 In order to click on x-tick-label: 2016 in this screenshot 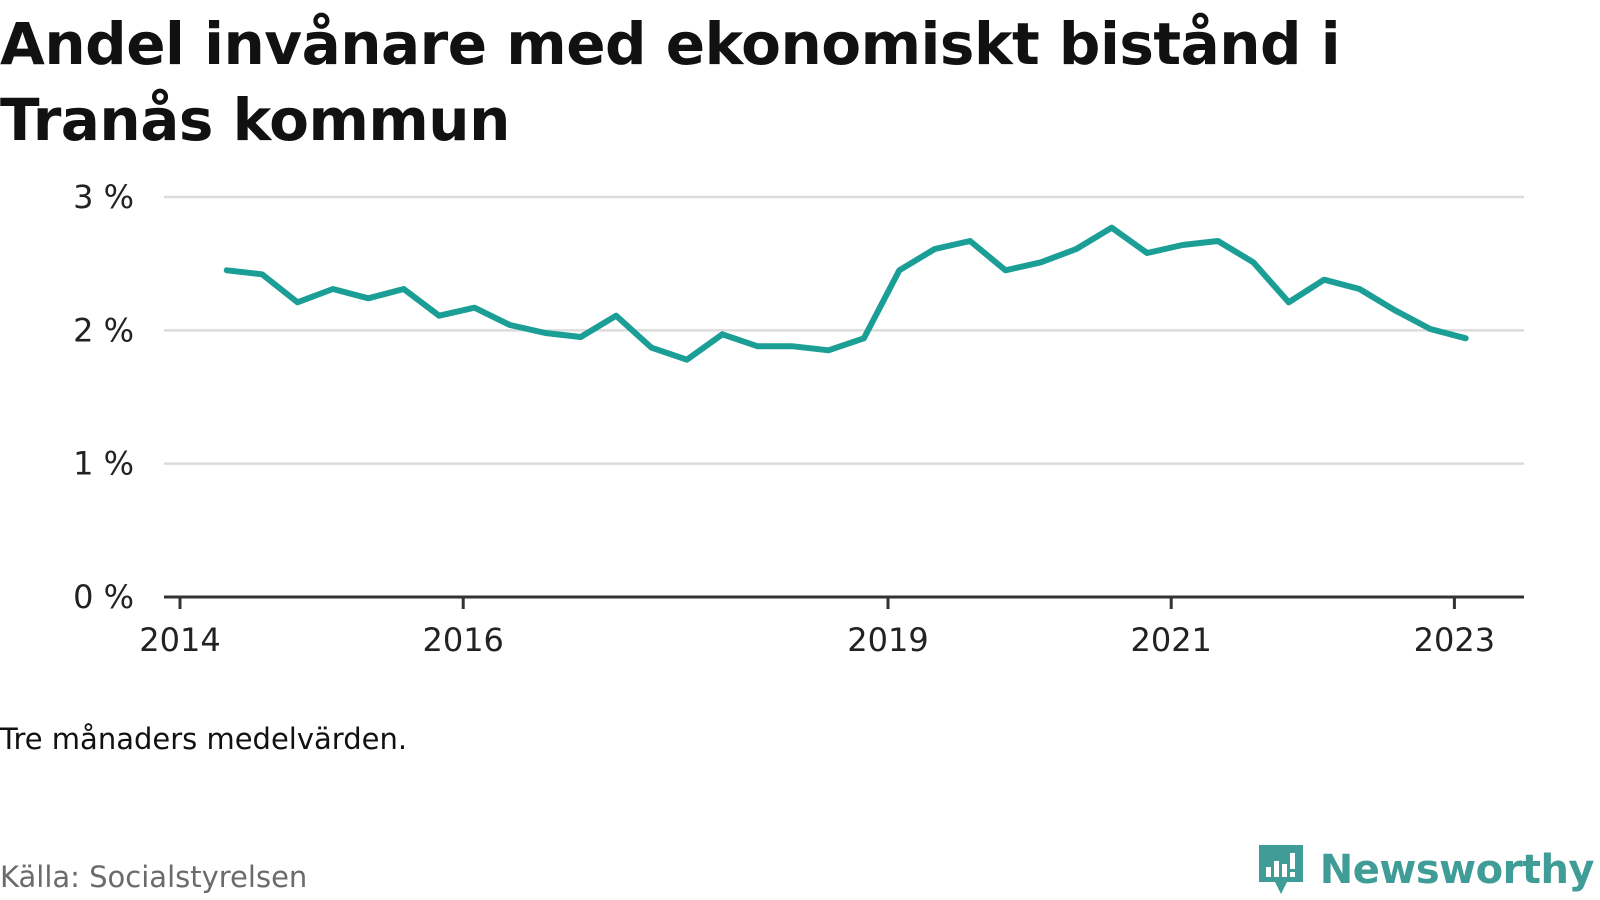, I will do `click(462, 640)`.